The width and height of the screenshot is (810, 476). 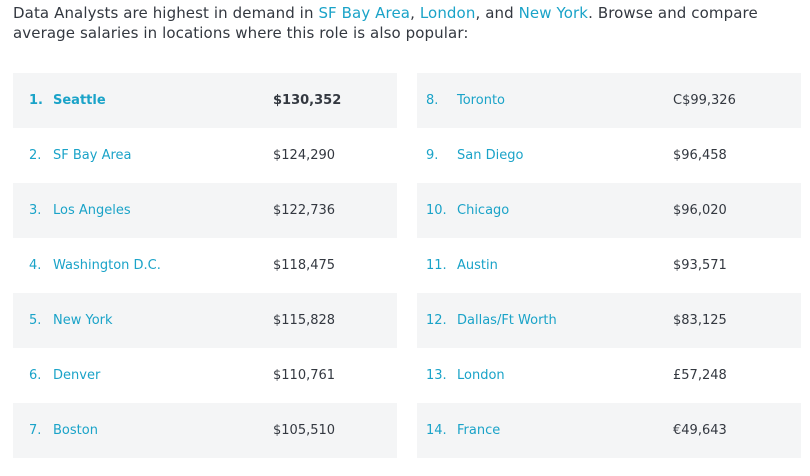 What do you see at coordinates (107, 265) in the screenshot?
I see `city-link: Washington D.C.` at bounding box center [107, 265].